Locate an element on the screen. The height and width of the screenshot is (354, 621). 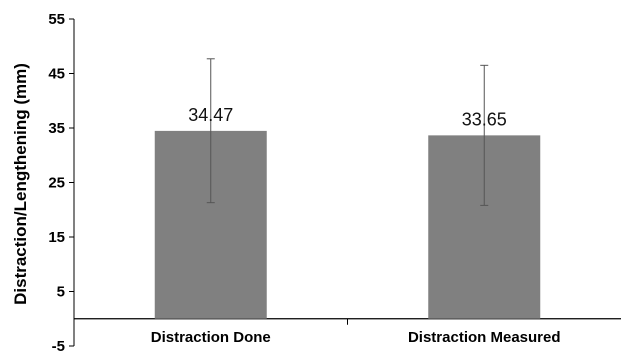
y-tick-label: 5 is located at coordinates (61, 292).